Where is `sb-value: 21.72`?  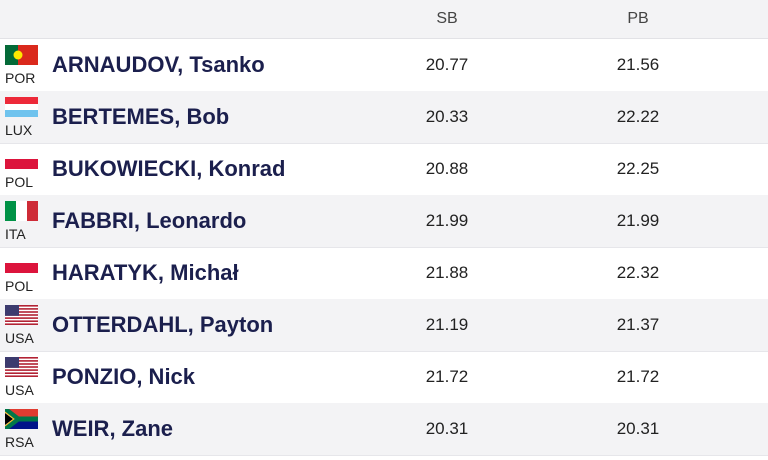
sb-value: 21.72 is located at coordinates (447, 376).